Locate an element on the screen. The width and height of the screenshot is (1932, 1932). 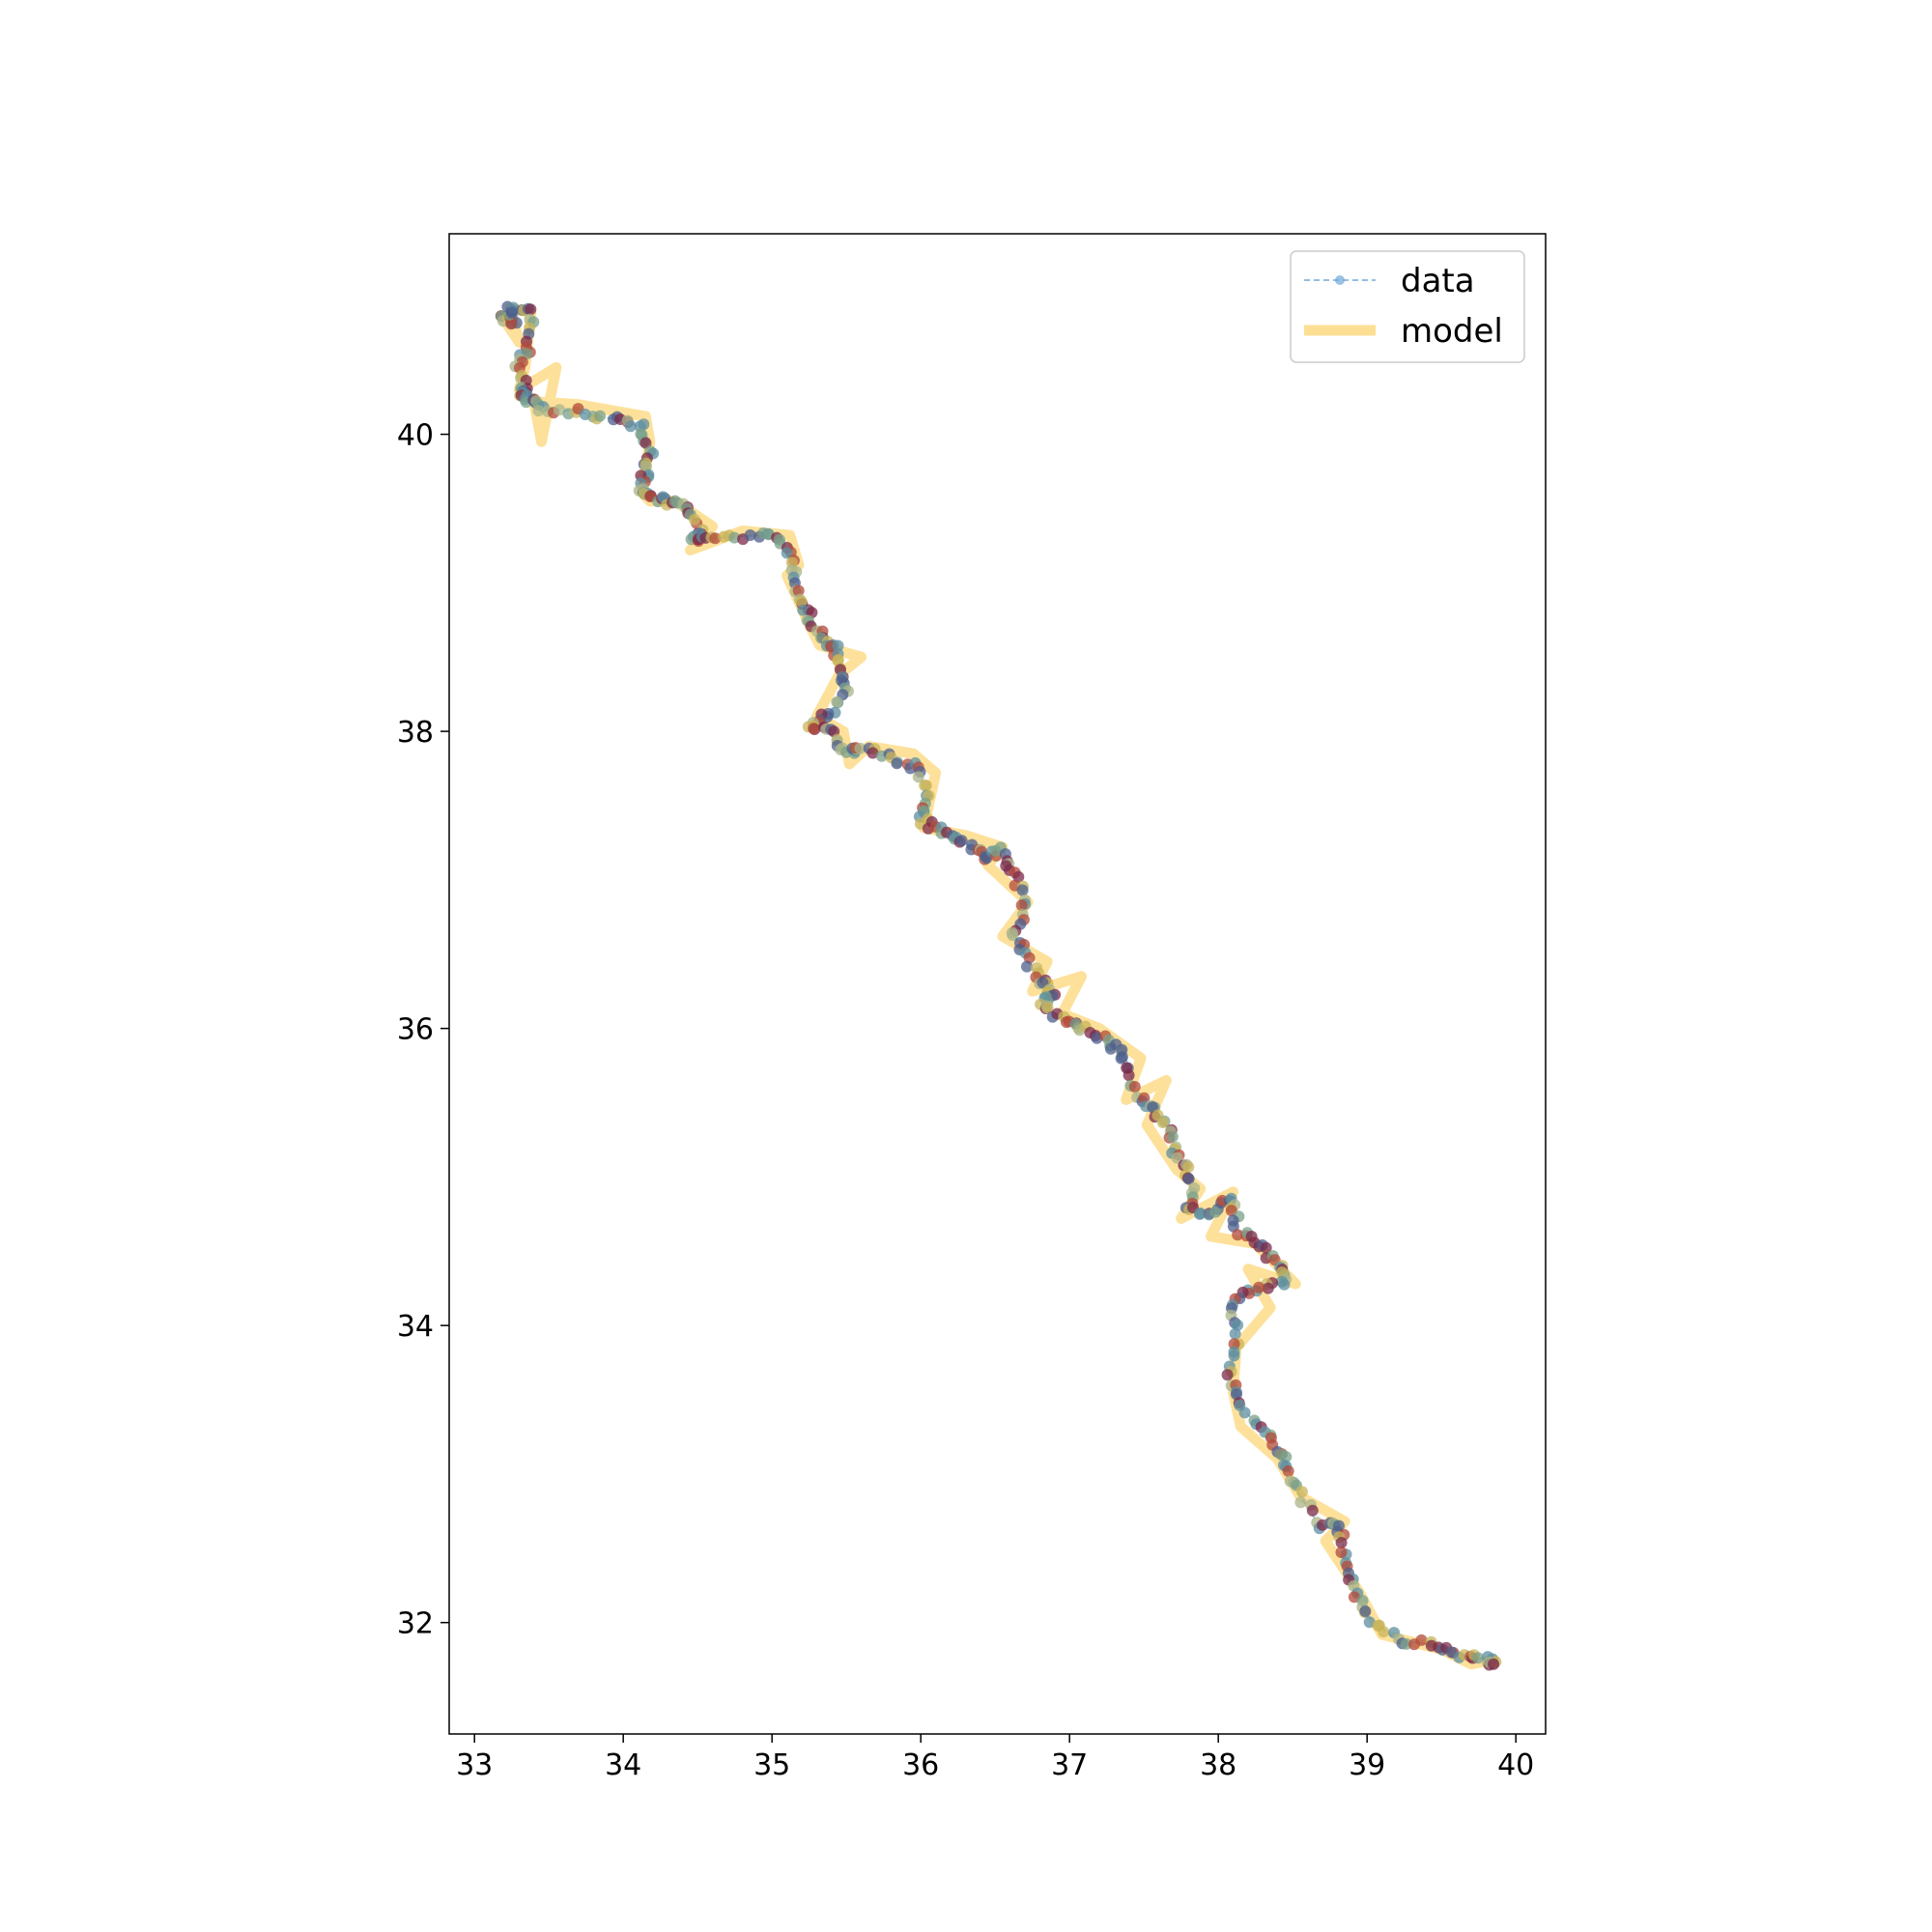
legend: data model is located at coordinates (1407, 306).